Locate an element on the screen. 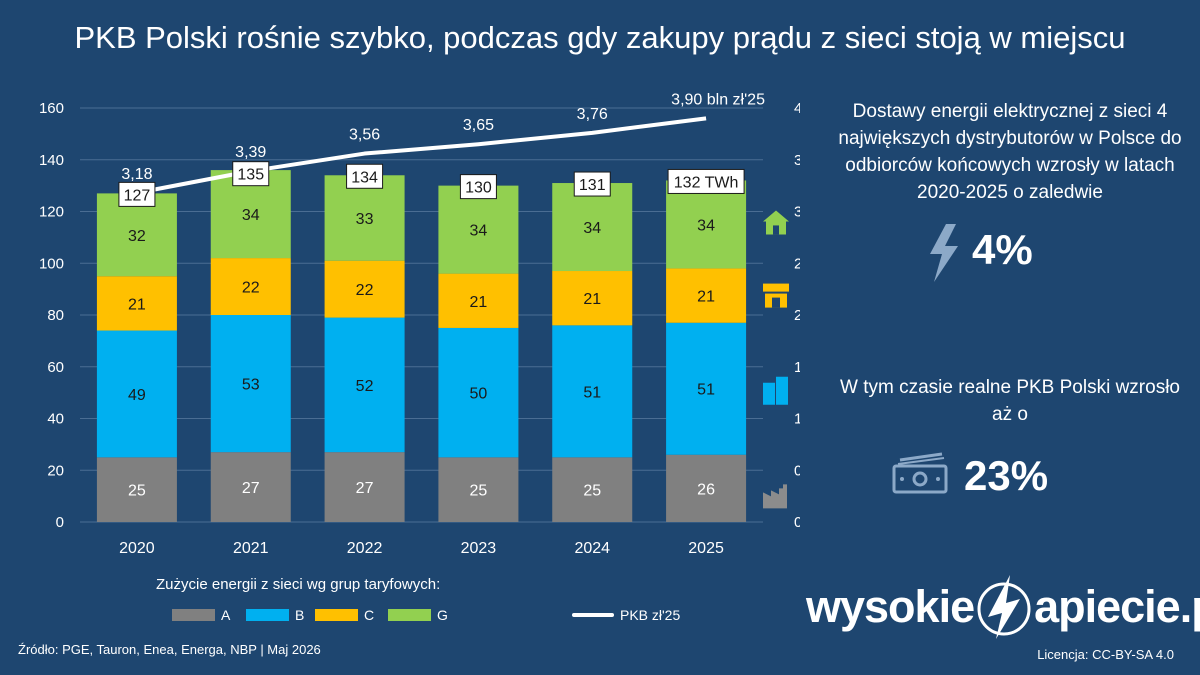 This screenshot has height=675, width=1200. total-label-text: 134 is located at coordinates (364, 177).